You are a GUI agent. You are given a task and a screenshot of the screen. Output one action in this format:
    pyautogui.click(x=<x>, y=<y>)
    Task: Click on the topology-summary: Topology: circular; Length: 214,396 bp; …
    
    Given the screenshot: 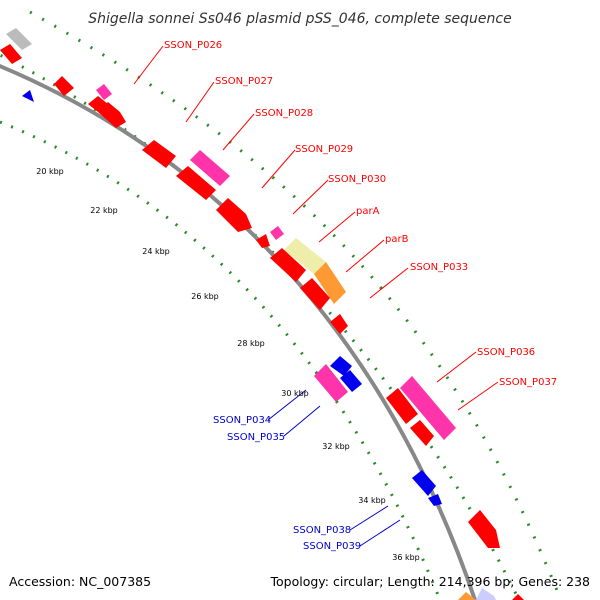 What is the action you would take?
    pyautogui.click(x=430, y=581)
    